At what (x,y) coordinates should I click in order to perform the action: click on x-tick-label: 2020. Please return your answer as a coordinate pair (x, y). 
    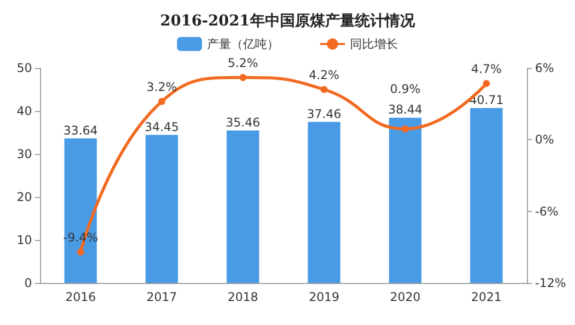
    Looking at the image, I should click on (405, 297).